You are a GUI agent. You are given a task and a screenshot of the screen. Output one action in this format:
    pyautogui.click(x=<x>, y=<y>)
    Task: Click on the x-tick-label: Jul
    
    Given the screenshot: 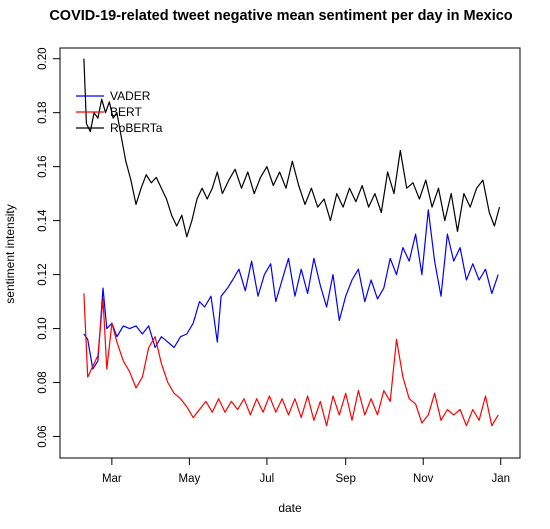 What is the action you would take?
    pyautogui.click(x=267, y=479)
    